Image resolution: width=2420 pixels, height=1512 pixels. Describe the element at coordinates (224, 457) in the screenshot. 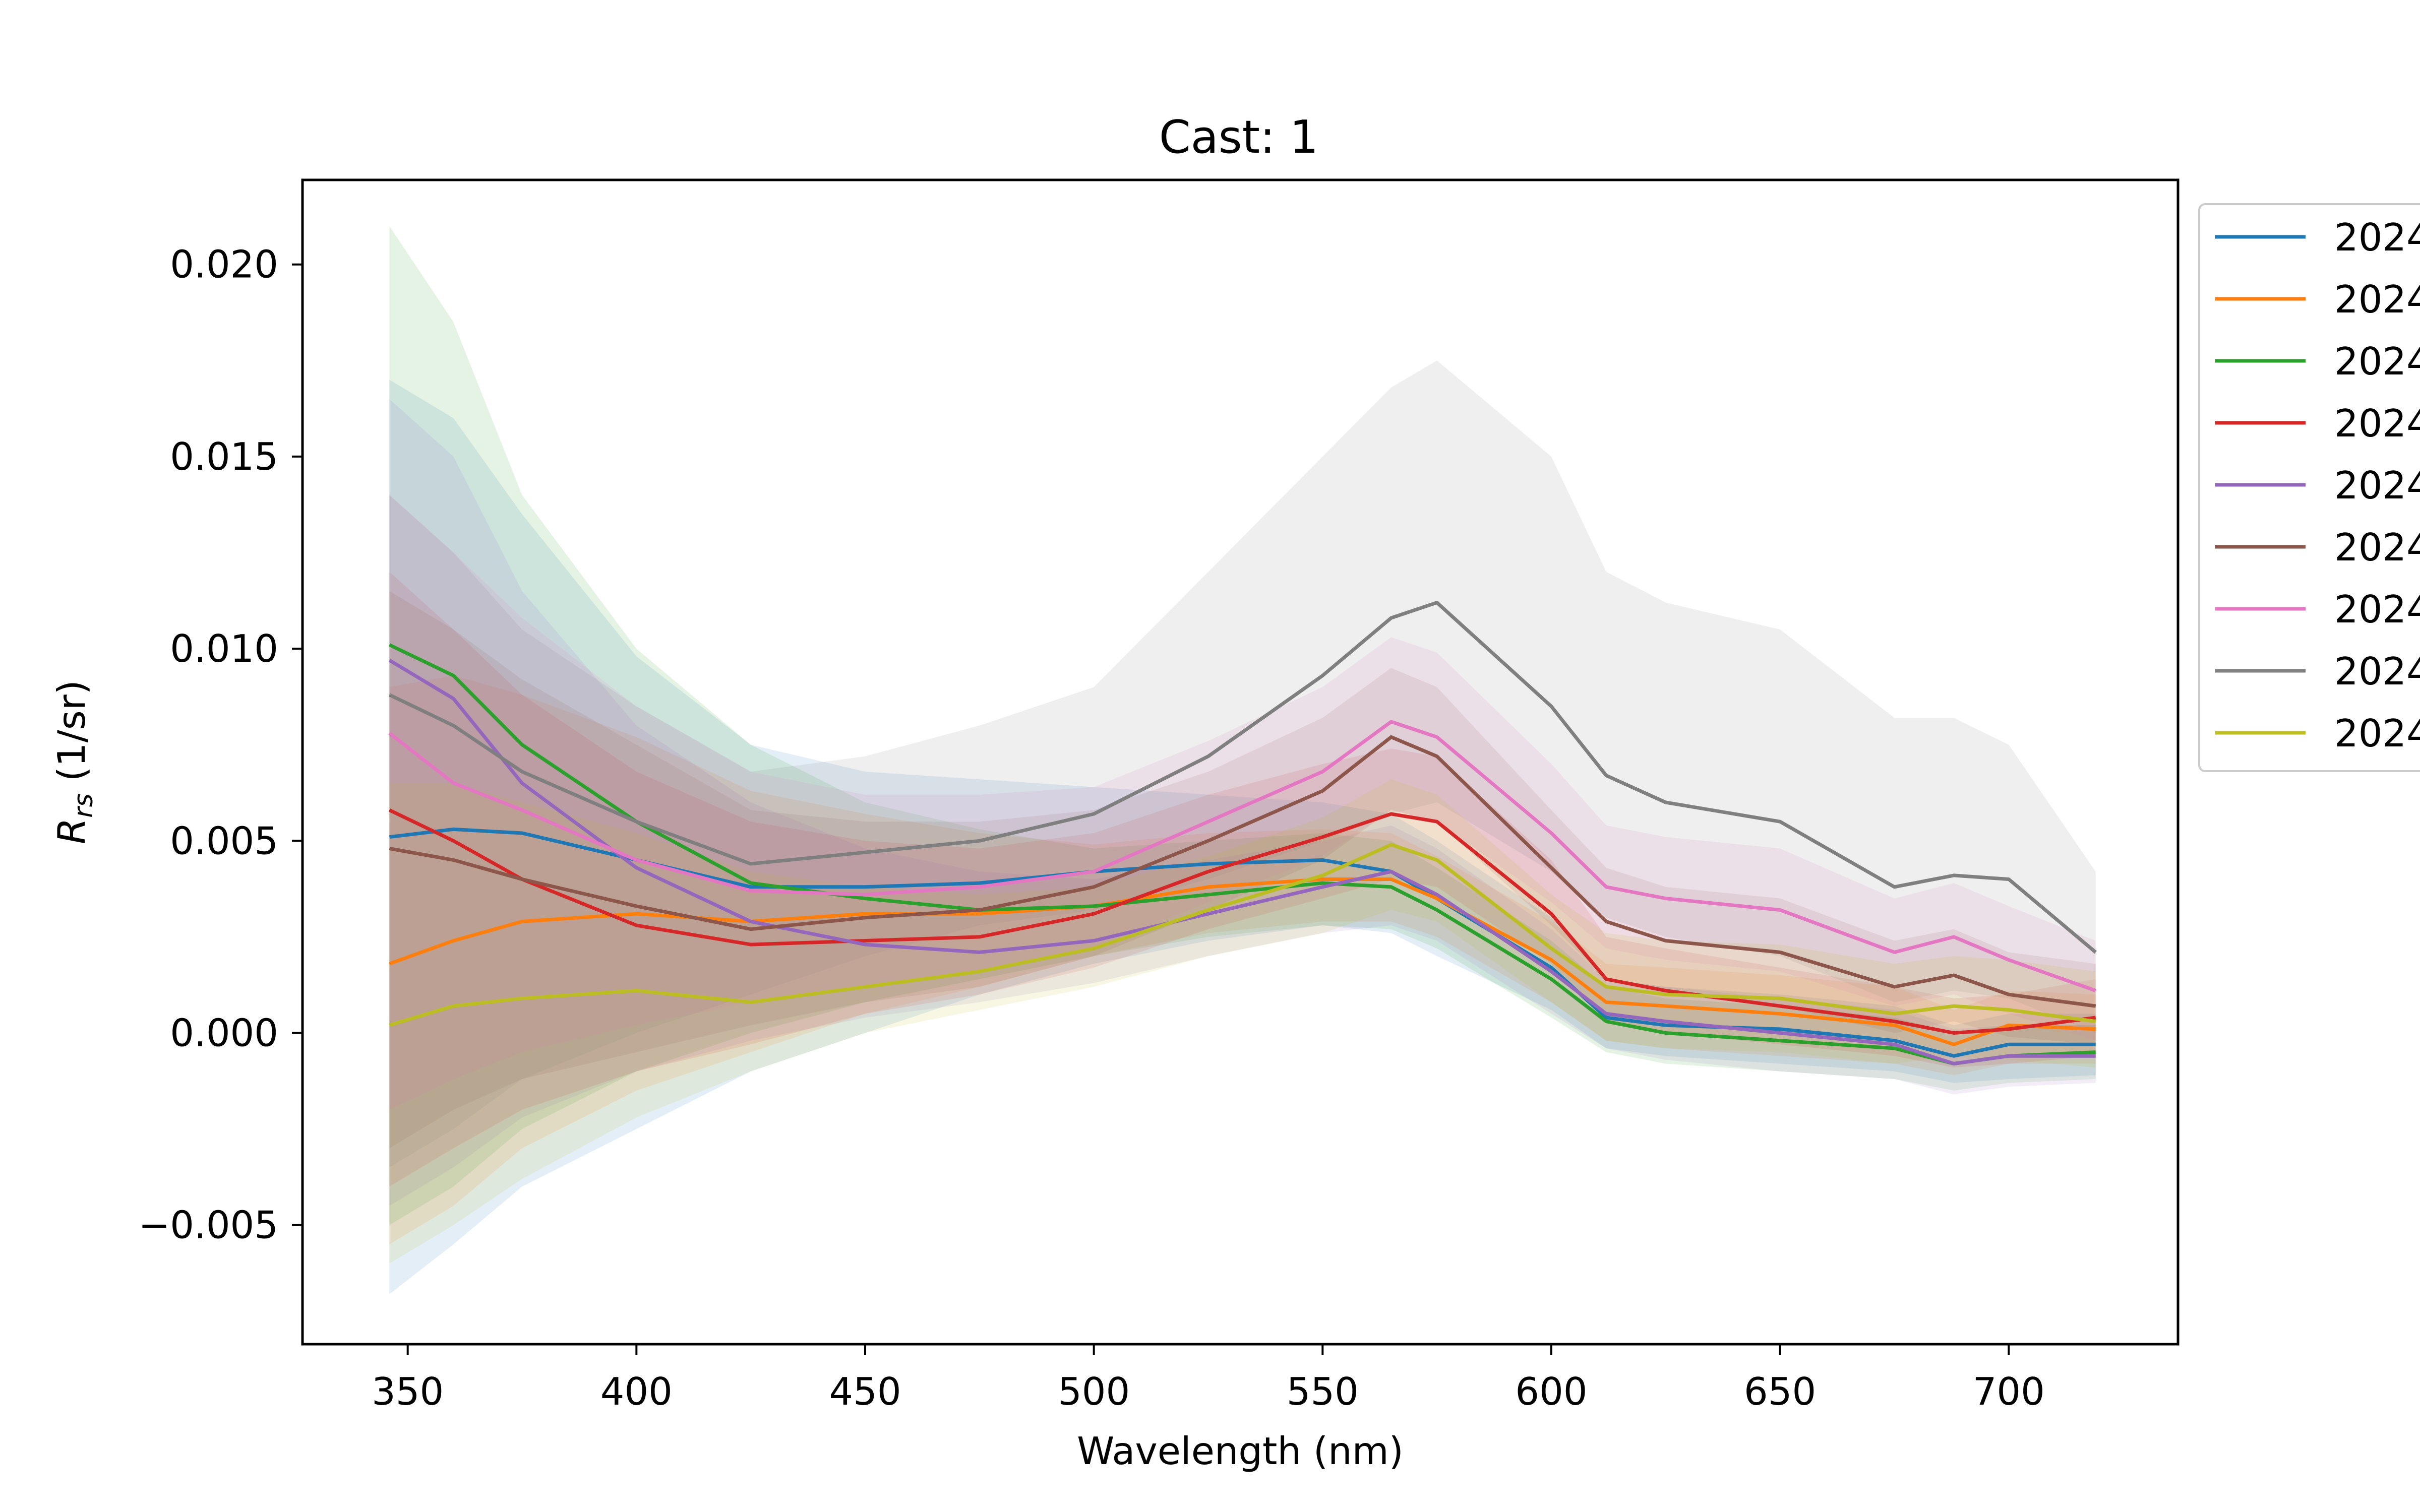

I see `y-tick-label: 0.015` at that location.